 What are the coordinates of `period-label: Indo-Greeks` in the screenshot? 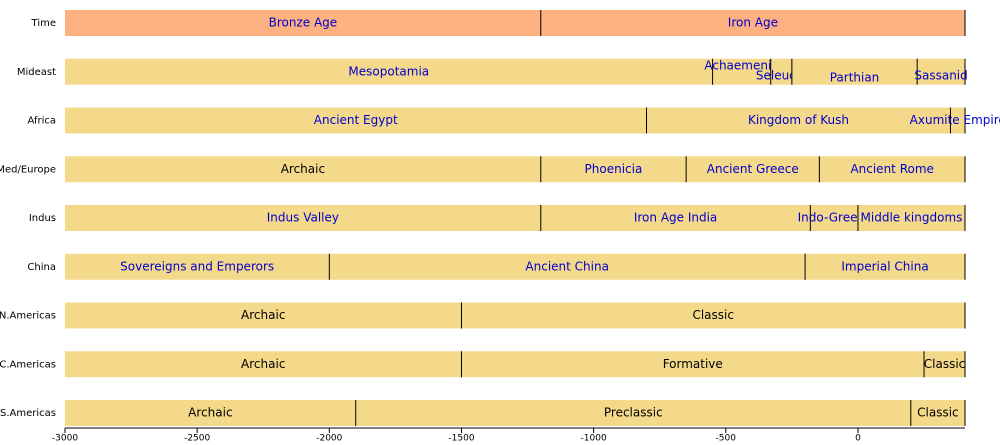 It's located at (834, 218).